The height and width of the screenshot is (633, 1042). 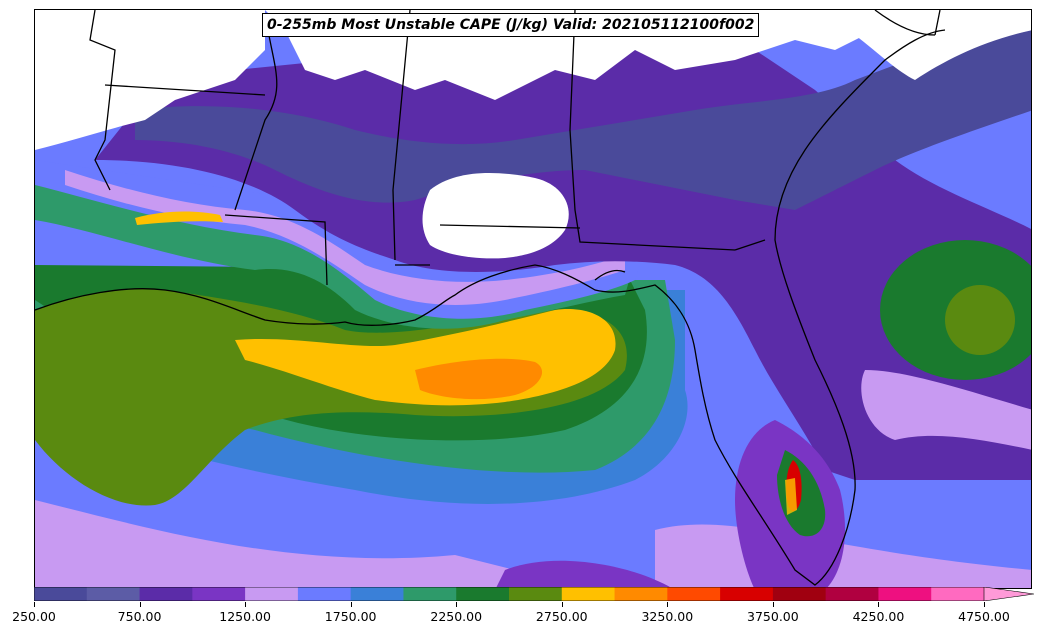 I want to click on colorbar-tick-label: 1250.00, so click(x=245, y=616).